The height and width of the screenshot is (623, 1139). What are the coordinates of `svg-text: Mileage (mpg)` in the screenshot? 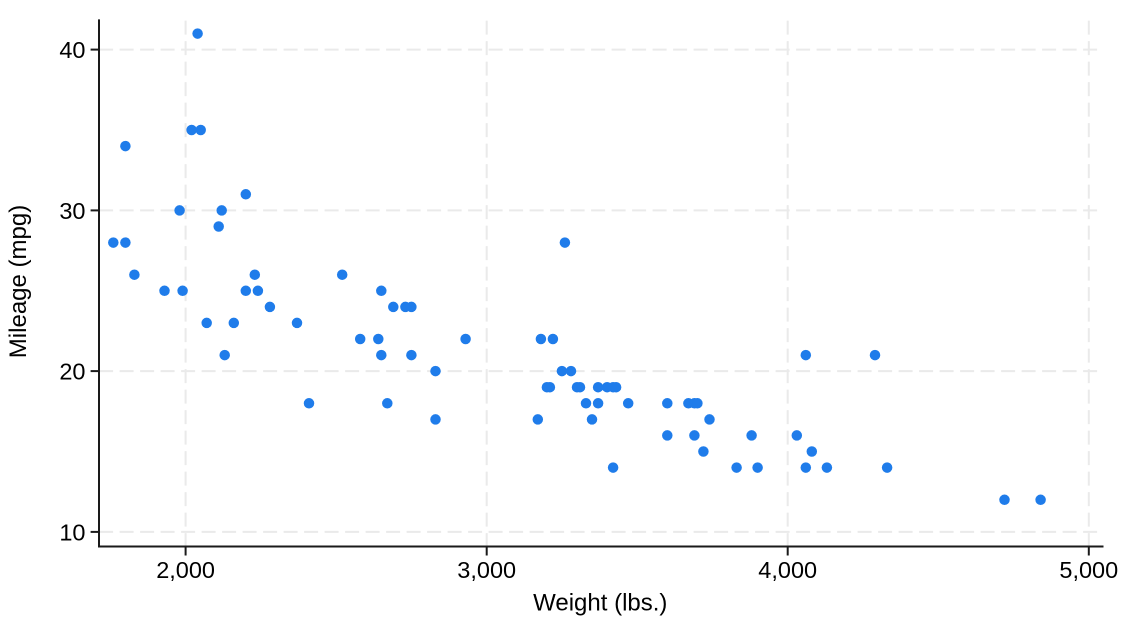 It's located at (18, 281).